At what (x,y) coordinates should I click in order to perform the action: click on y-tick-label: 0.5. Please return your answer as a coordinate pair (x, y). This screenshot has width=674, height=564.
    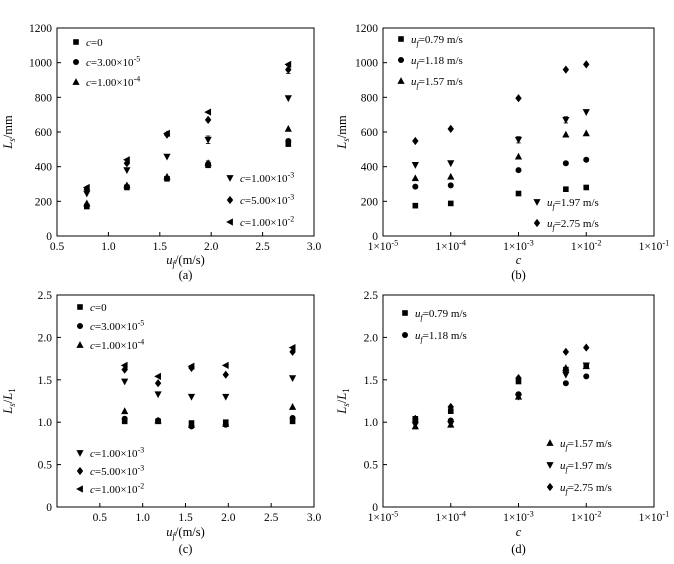
    Looking at the image, I should click on (45, 466).